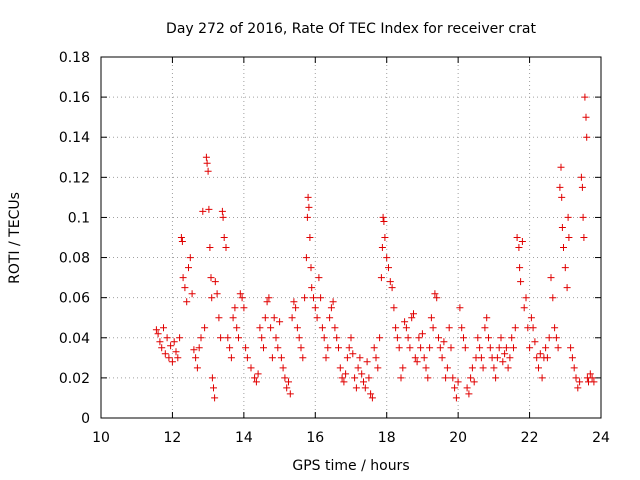 Image resolution: width=640 pixels, height=480 pixels. What do you see at coordinates (601, 438) in the screenshot?
I see `x-tick-label: 24` at bounding box center [601, 438].